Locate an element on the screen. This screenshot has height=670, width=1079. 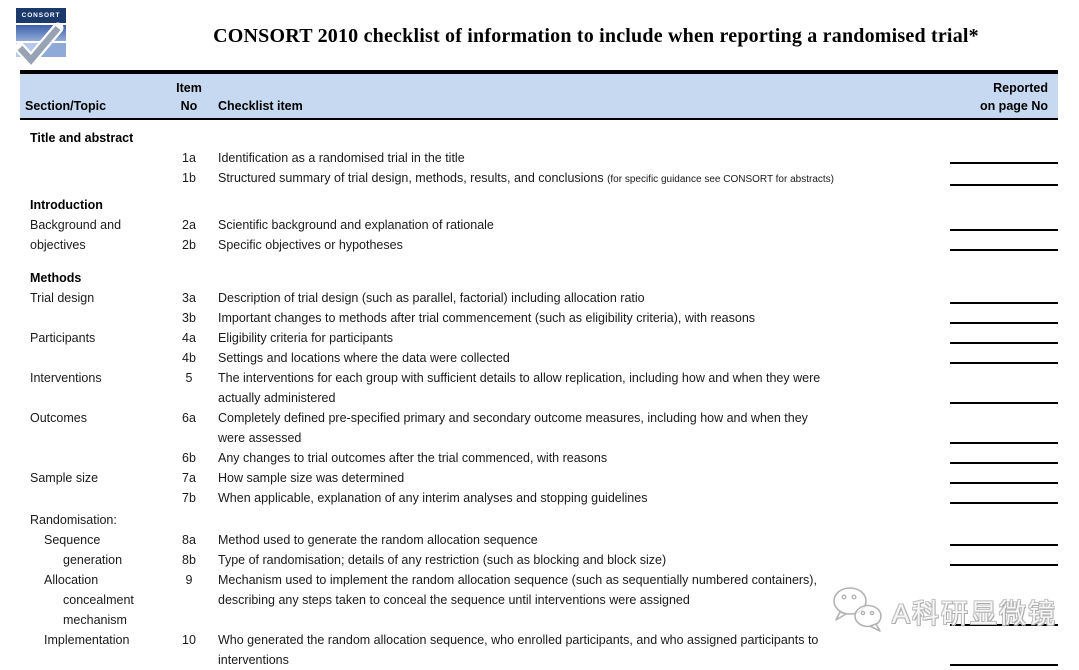
section-cell: generation is located at coordinates (90, 560).